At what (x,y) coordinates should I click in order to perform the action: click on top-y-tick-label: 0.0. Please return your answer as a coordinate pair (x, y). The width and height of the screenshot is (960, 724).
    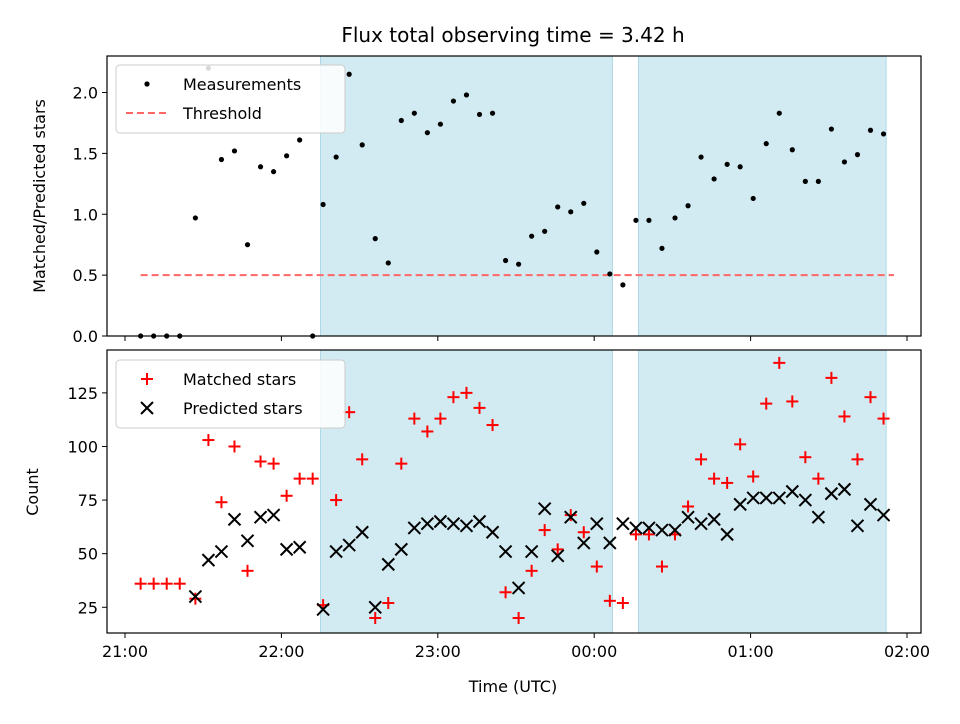
    Looking at the image, I should click on (85, 336).